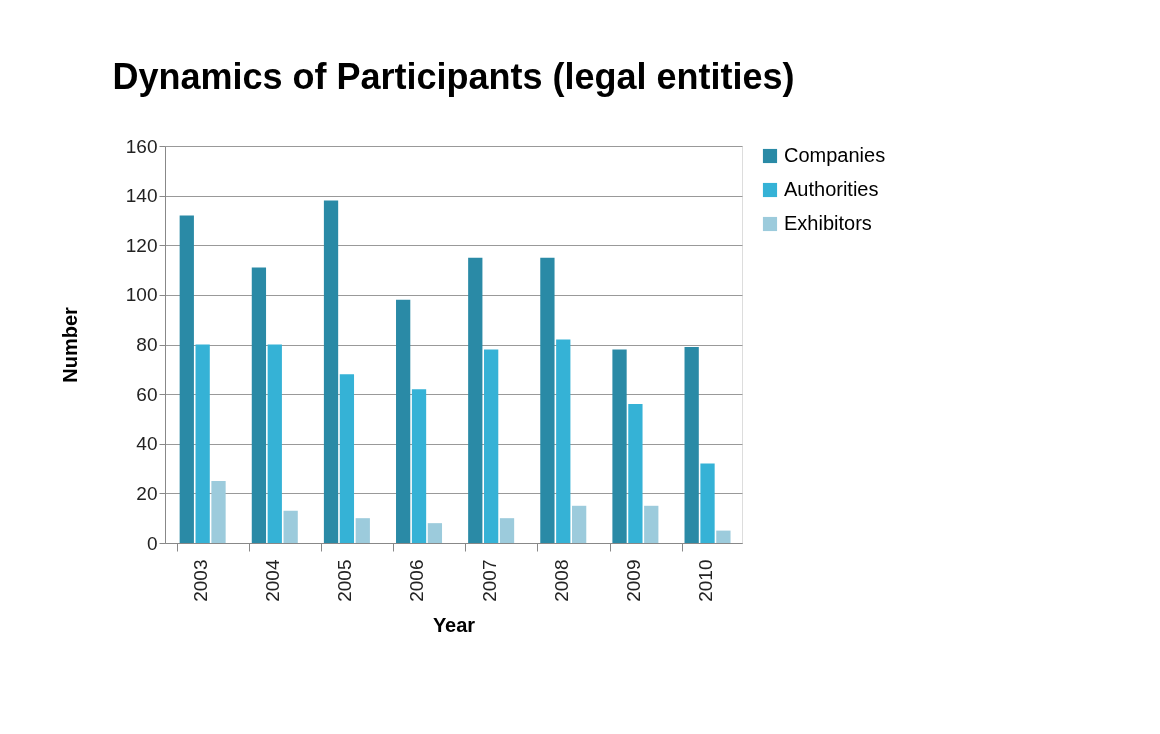  Describe the element at coordinates (147, 444) in the screenshot. I see `y-tick-label: 40` at that location.